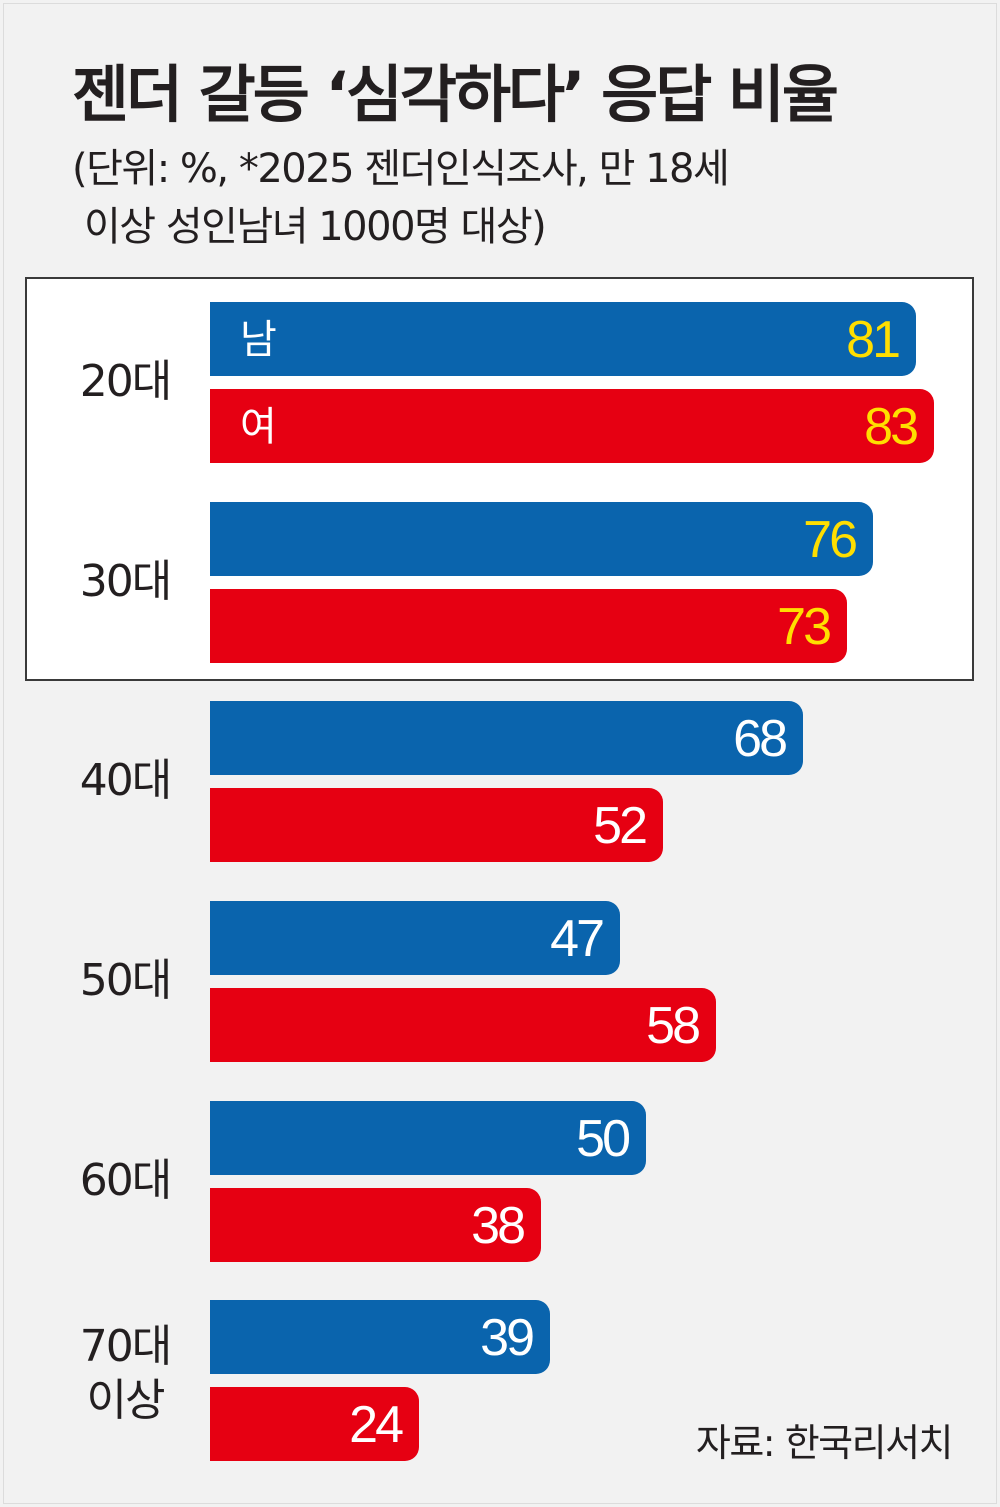 The image size is (1000, 1507). What do you see at coordinates (125, 581) in the screenshot?
I see `category-label: 30대` at bounding box center [125, 581].